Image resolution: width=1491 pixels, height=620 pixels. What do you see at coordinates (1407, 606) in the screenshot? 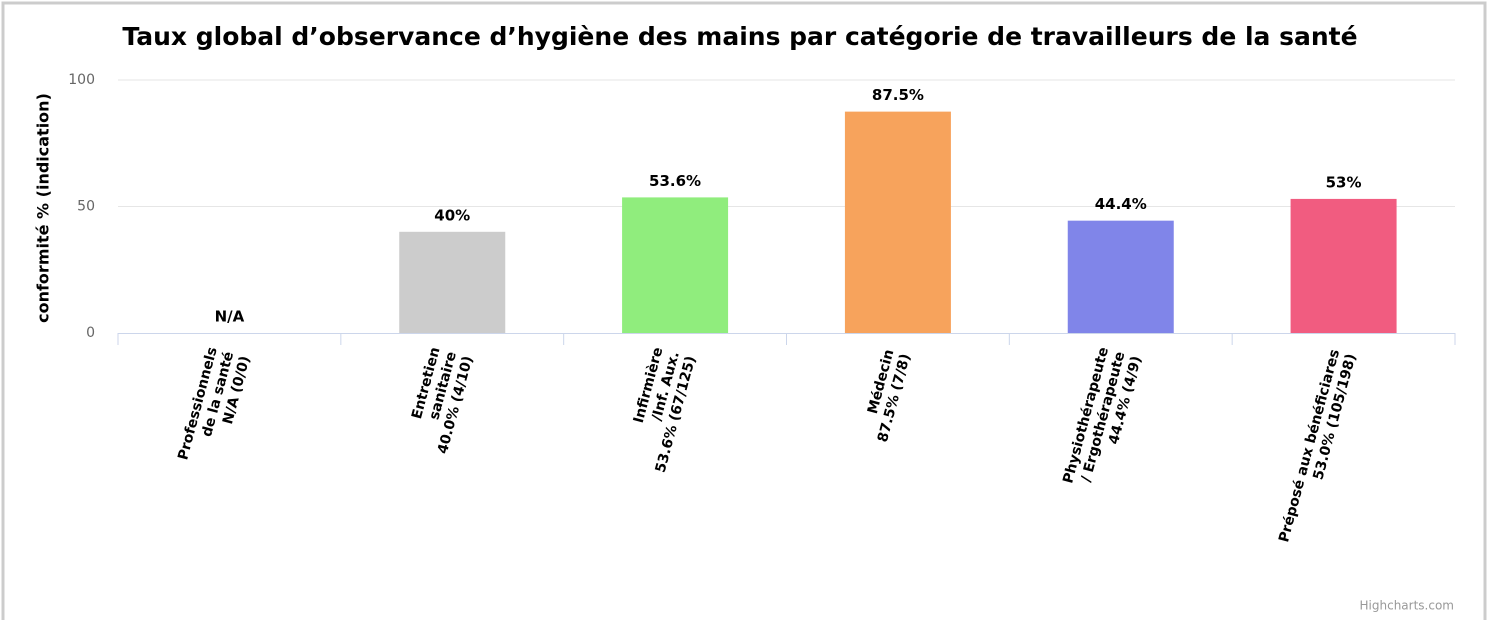
I see `credits: Highcharts.com` at bounding box center [1407, 606].